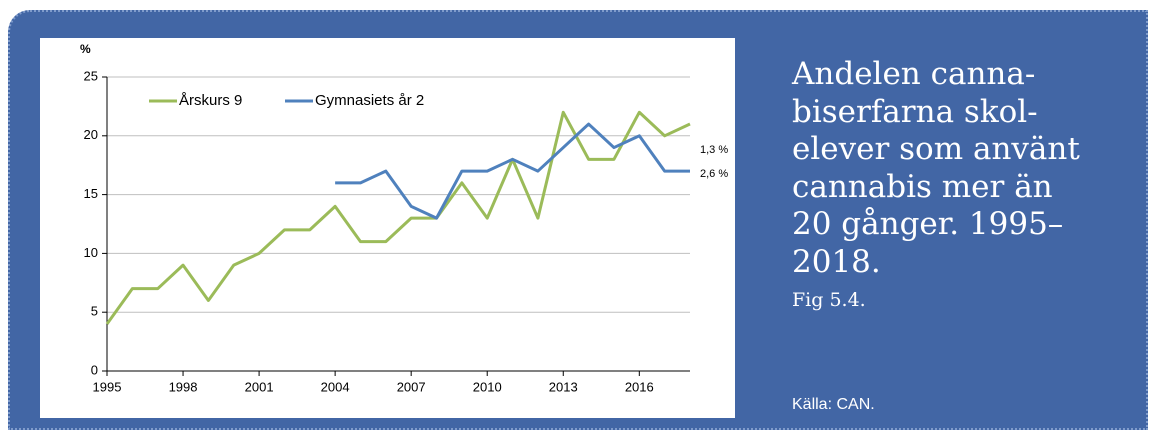 This screenshot has height=439, width=1157. Describe the element at coordinates (928, 224) in the screenshot. I see `caption-line: 20 gånger. 1995–` at that location.